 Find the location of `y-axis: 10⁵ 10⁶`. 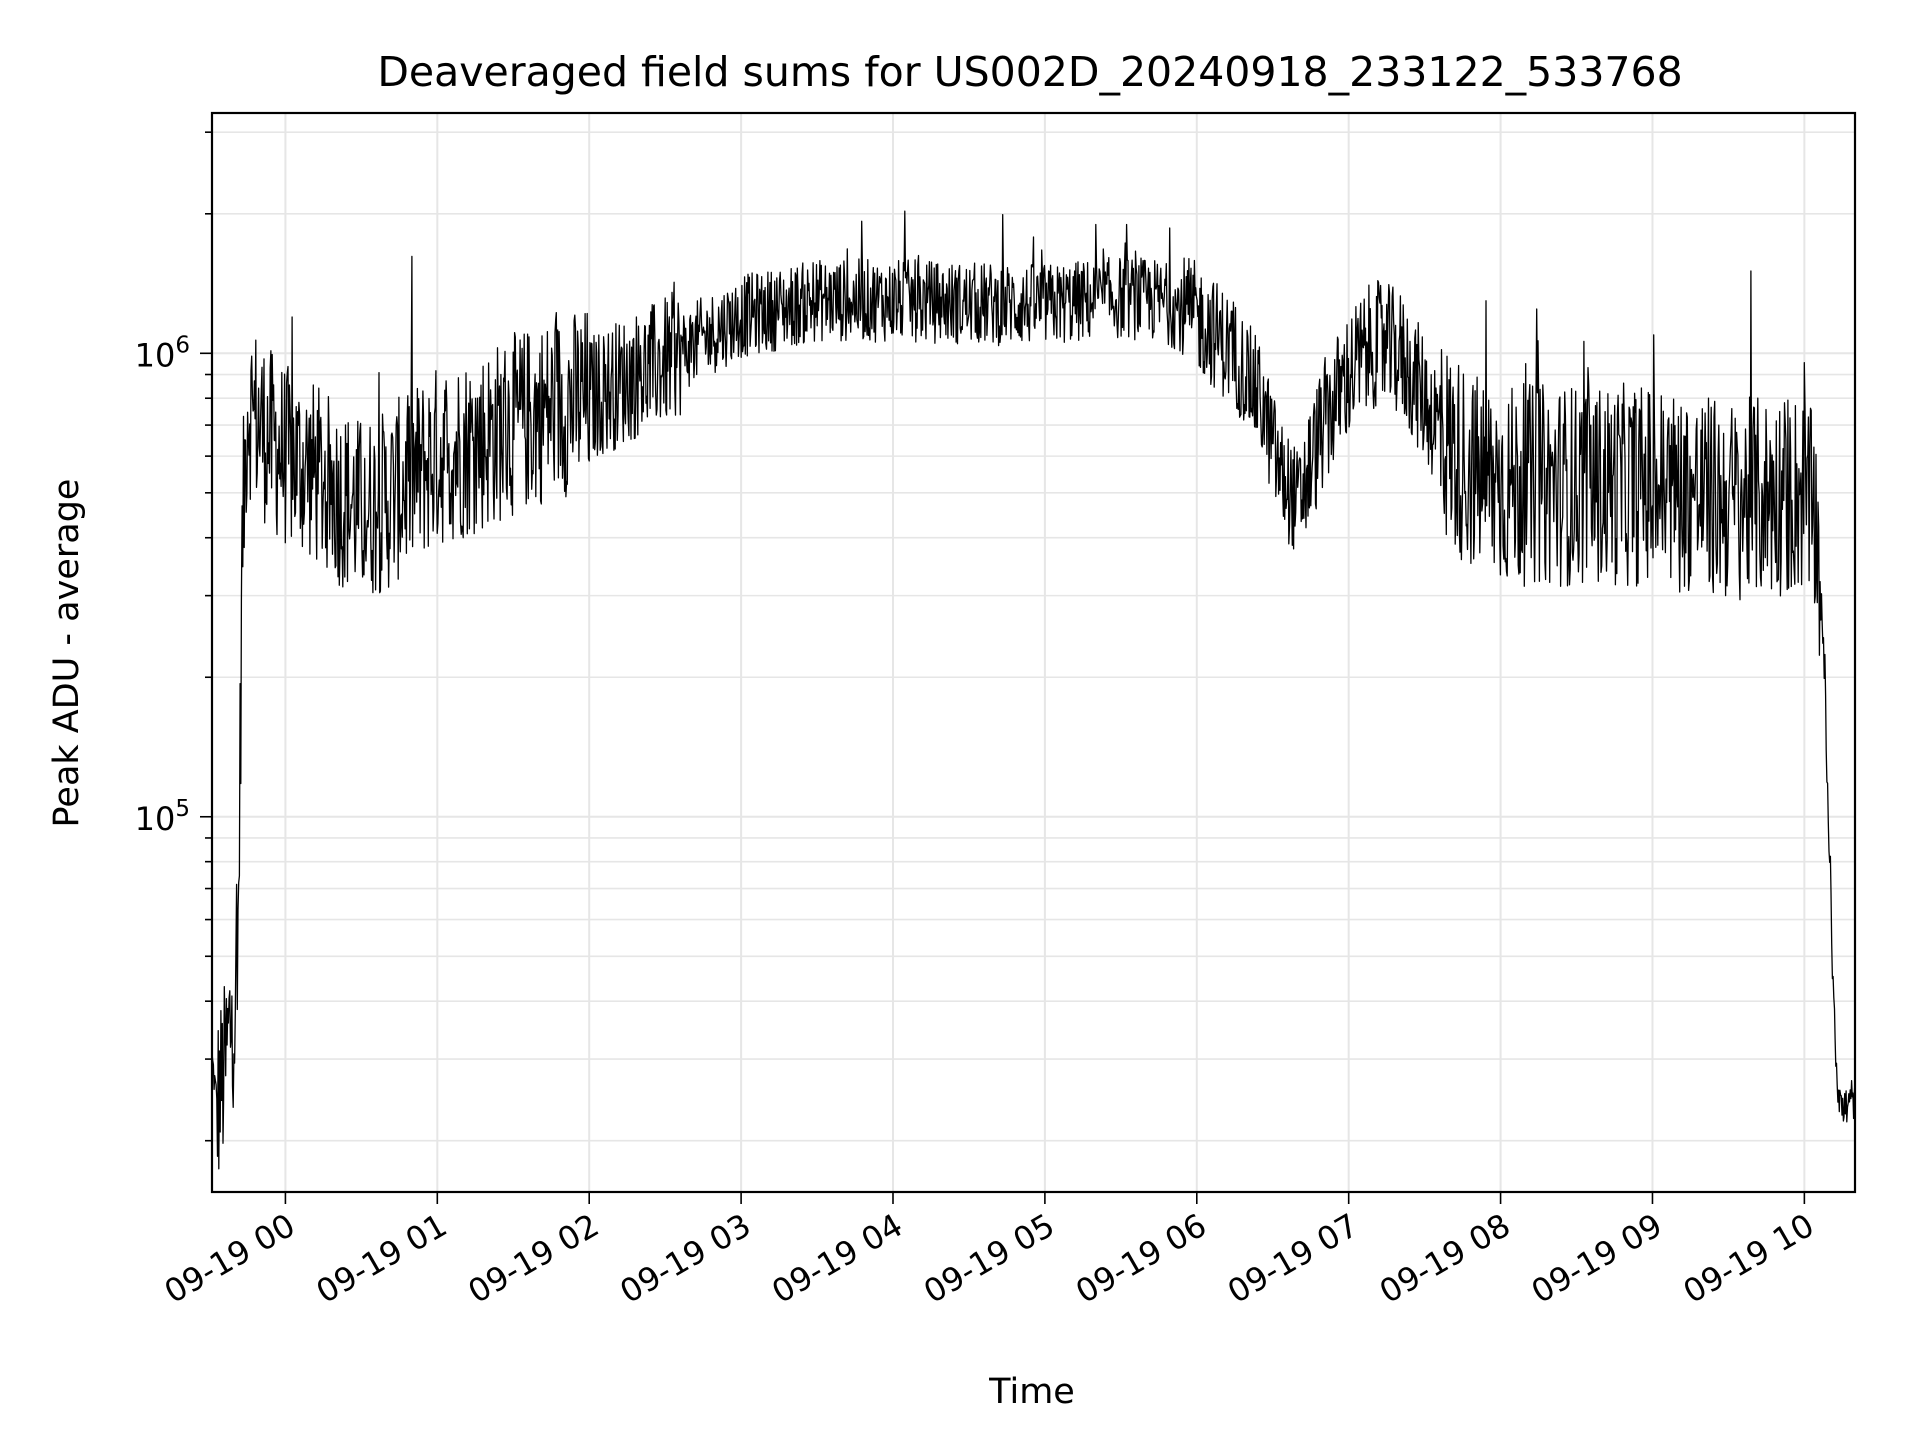

y-axis: 10⁵ 10⁶ is located at coordinates (173, 636).